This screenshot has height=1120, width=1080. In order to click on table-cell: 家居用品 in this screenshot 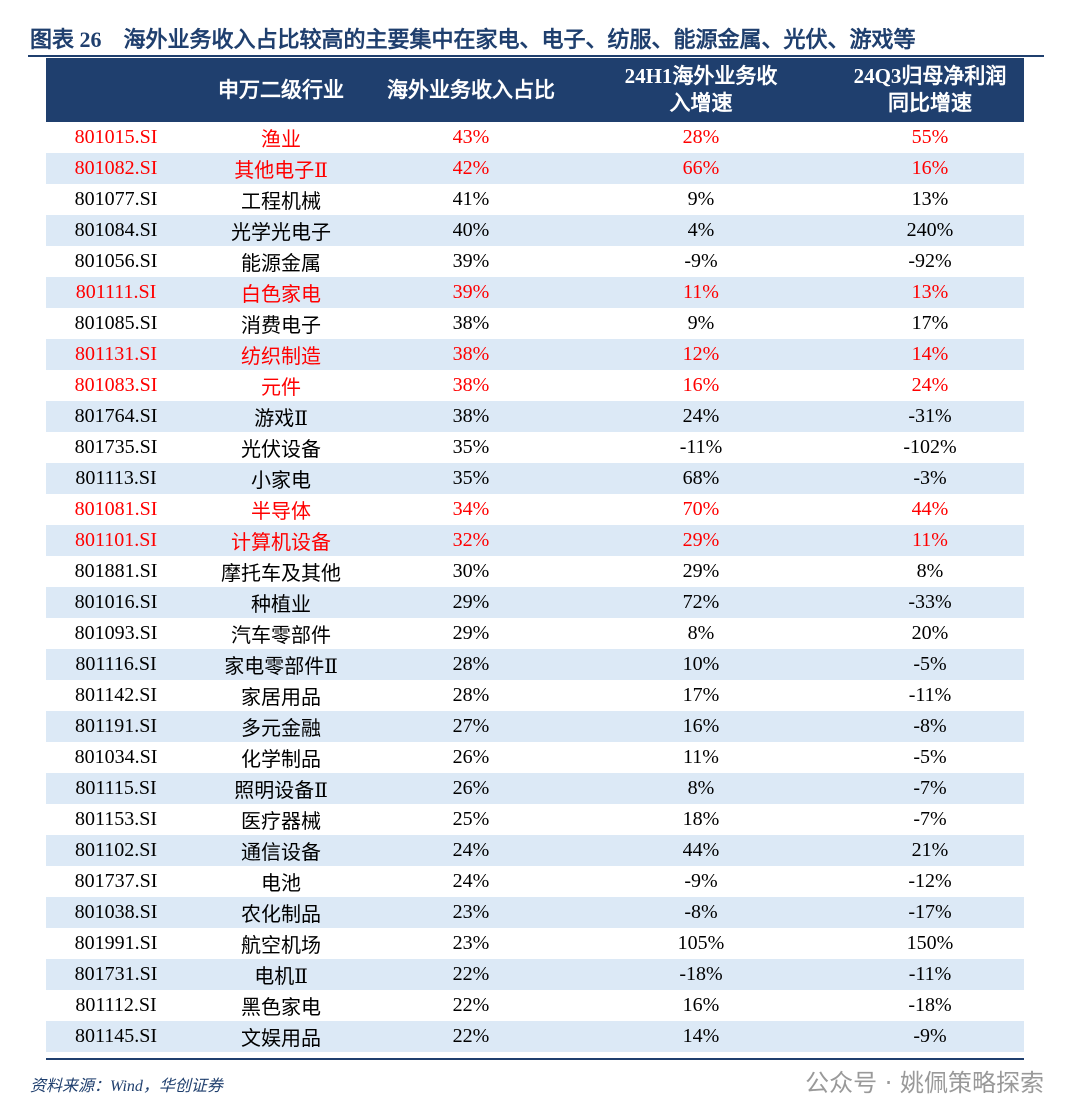, I will do `click(281, 698)`.